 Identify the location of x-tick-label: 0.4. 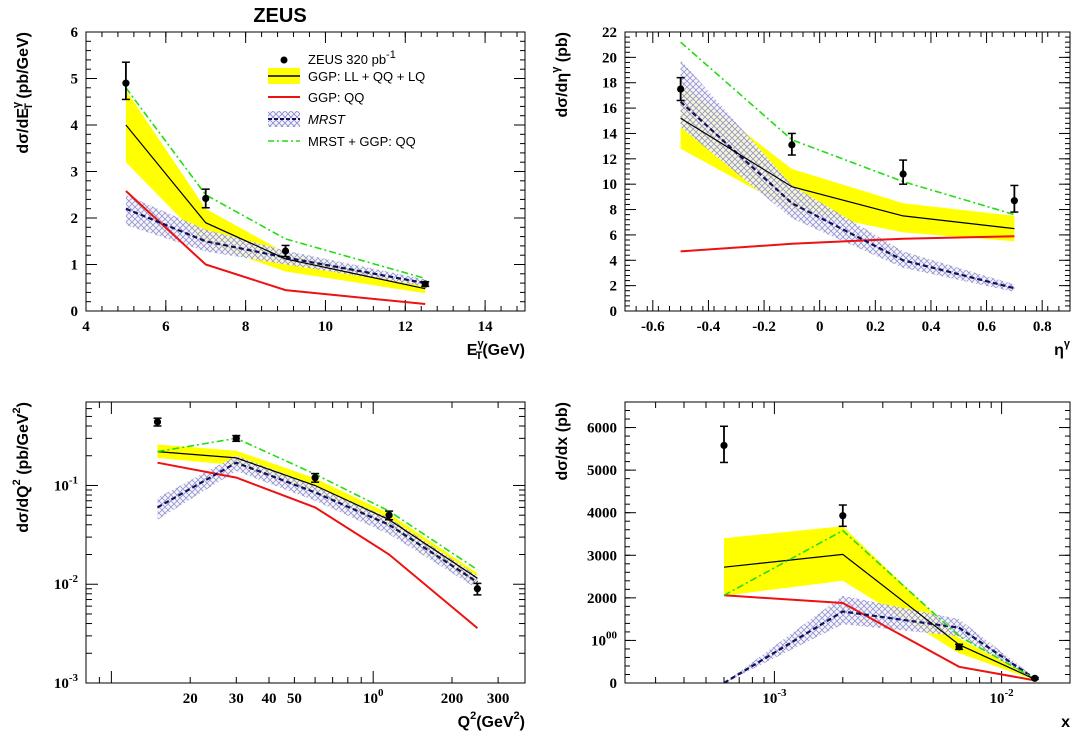
(931, 327).